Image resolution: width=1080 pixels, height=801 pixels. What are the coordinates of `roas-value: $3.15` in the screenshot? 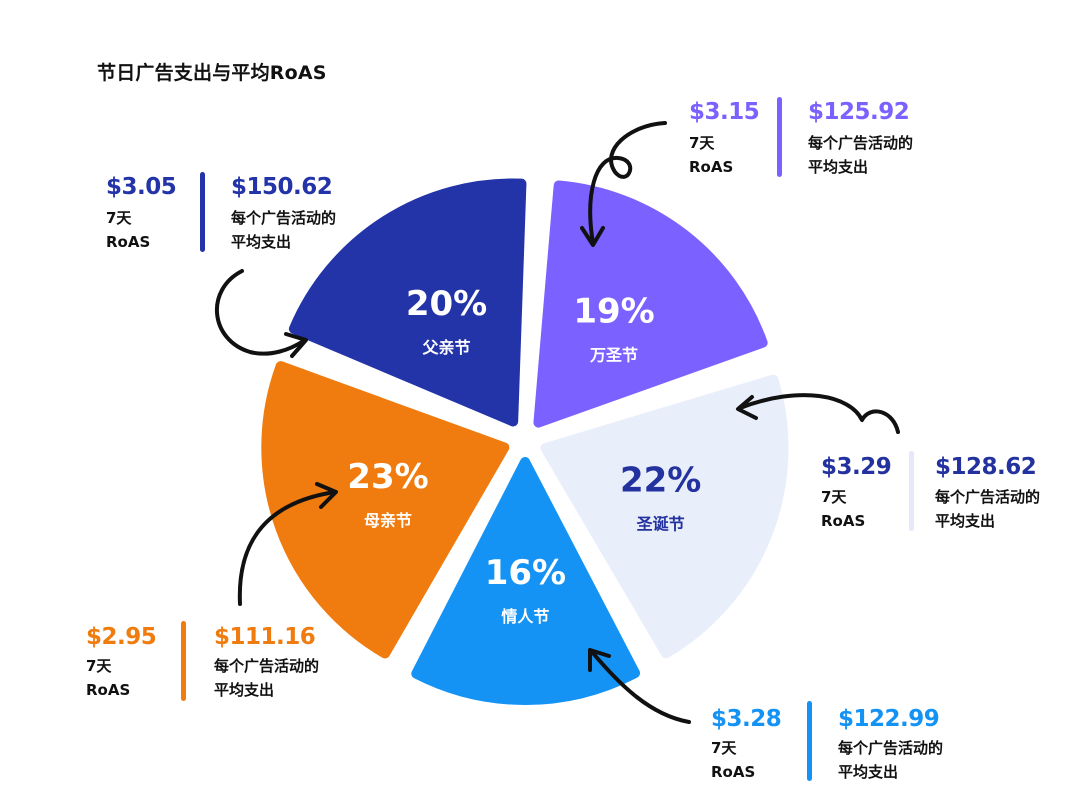 It's located at (724, 112).